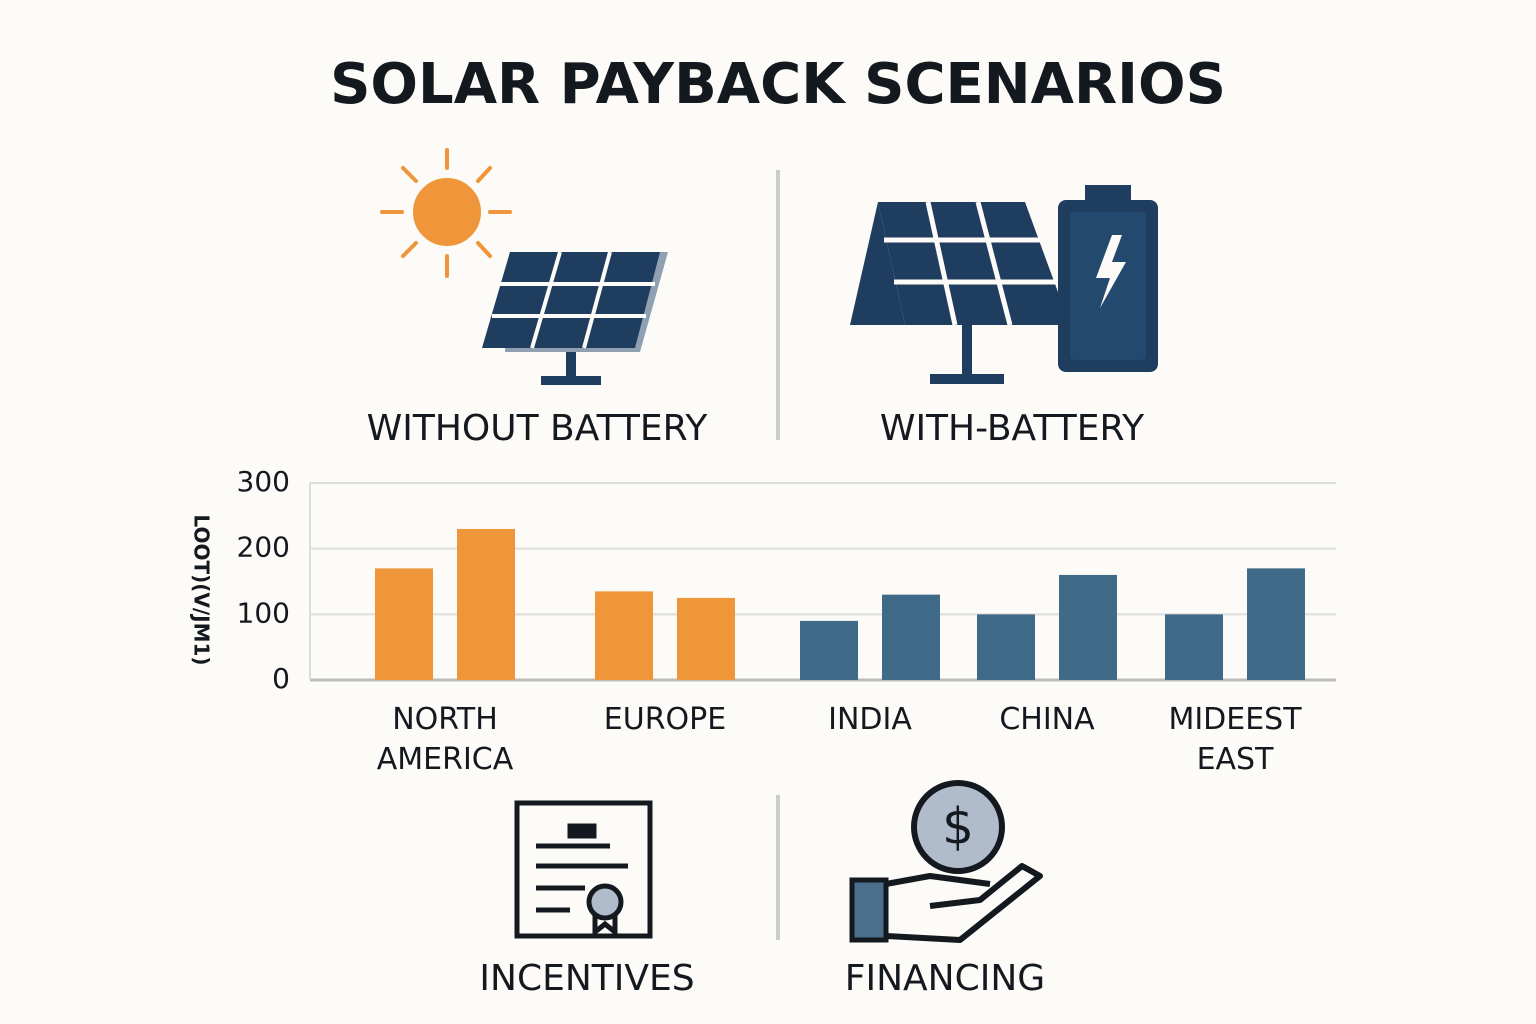  I want to click on footer-label: INCENTIVES, so click(586, 978).